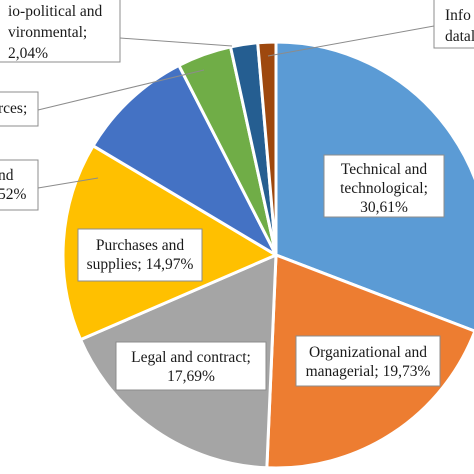 This screenshot has width=474, height=474. What do you see at coordinates (191, 376) in the screenshot?
I see `data-label-line: 17,69%` at bounding box center [191, 376].